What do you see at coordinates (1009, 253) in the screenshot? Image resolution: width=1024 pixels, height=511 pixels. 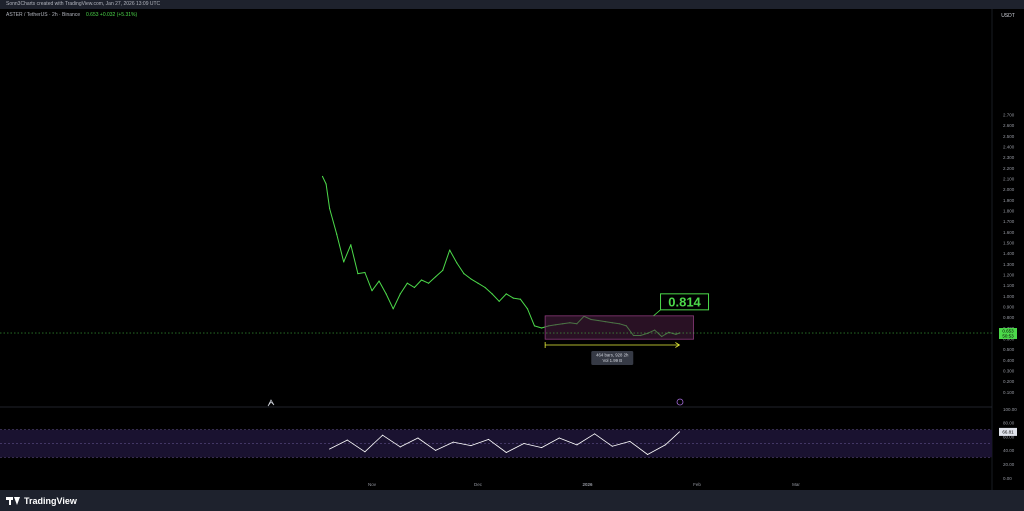 I see `price-tick-label: 1.400` at bounding box center [1009, 253].